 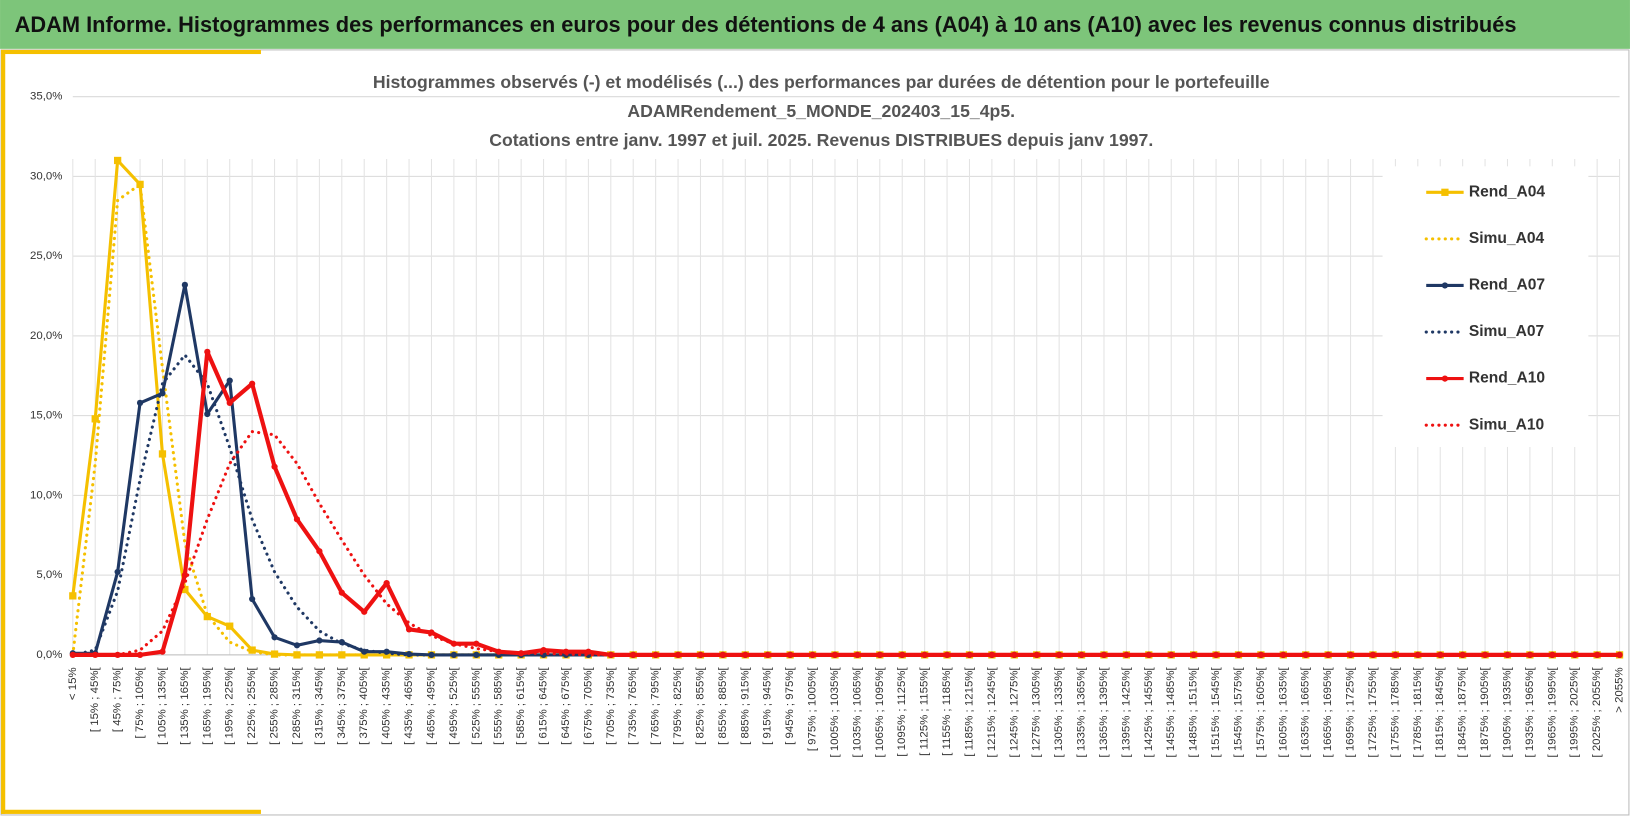 I want to click on x-tick-label: [ 1425% ; 1455%[, so click(x=1149, y=712).